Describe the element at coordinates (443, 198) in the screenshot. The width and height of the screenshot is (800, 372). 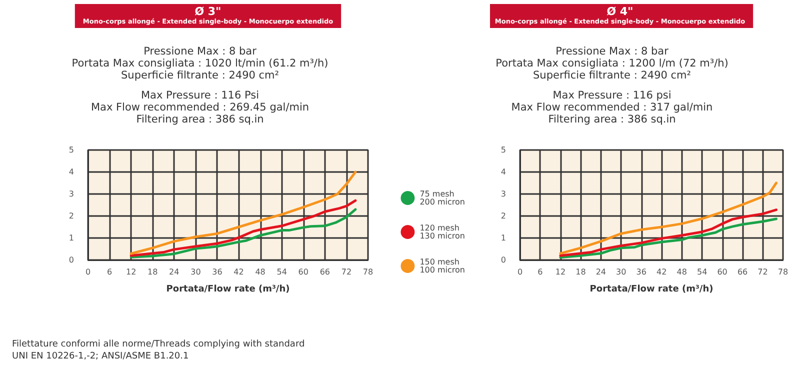
I see `legend-label: 75 mesh 200 micron` at that location.